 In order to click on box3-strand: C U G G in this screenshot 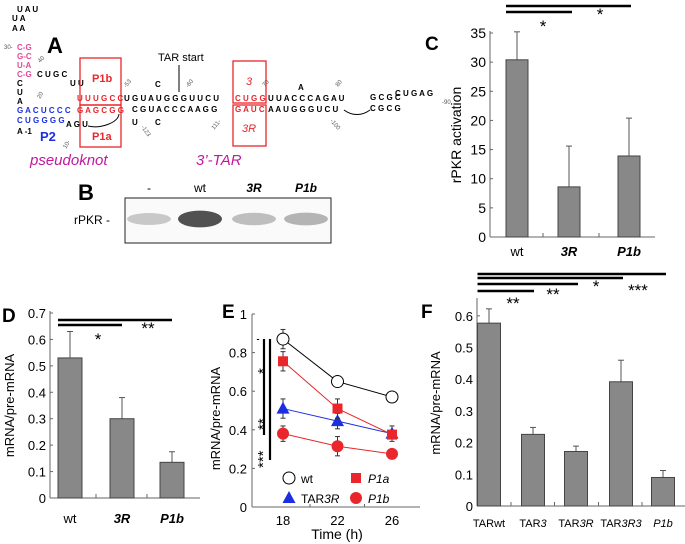, I will do `click(250, 98)`.